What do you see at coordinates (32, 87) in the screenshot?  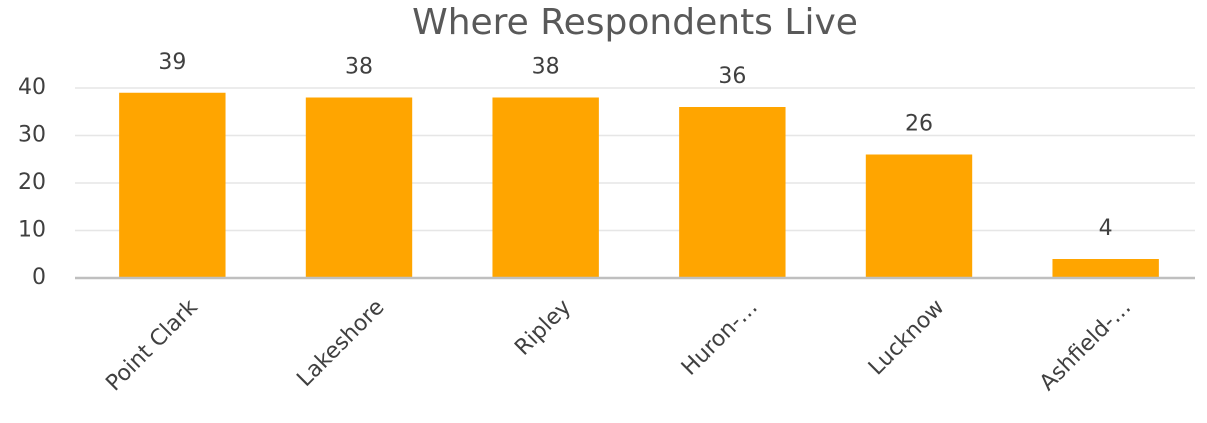 I see `y-tick-label: 40` at bounding box center [32, 87].